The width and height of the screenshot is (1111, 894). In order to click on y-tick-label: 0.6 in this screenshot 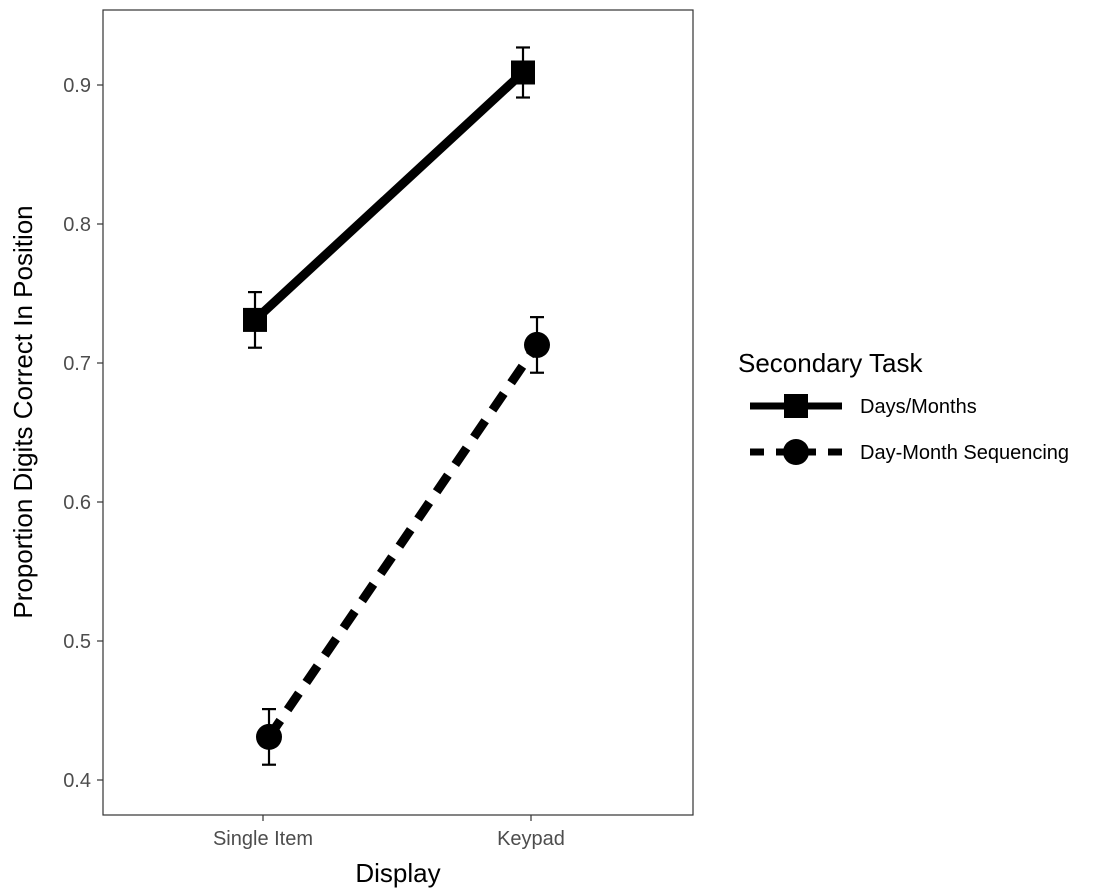, I will do `click(77, 503)`.